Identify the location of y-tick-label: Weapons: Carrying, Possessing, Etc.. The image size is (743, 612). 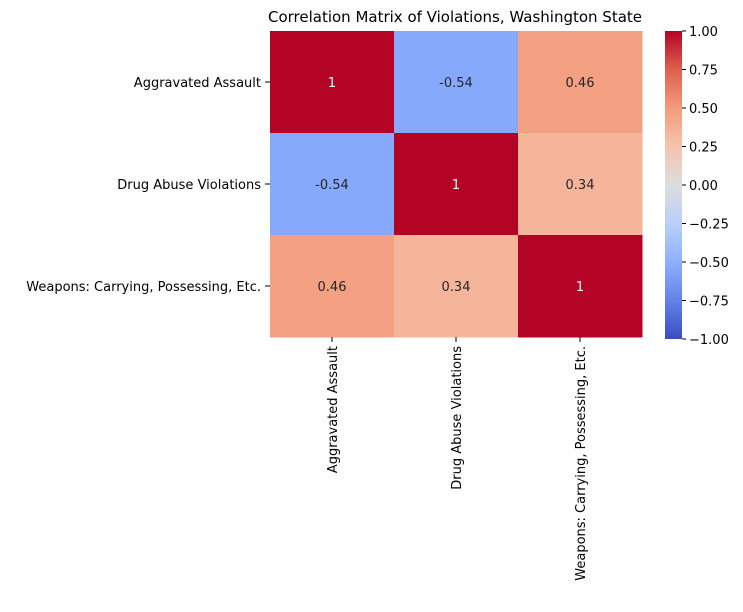
(143, 287).